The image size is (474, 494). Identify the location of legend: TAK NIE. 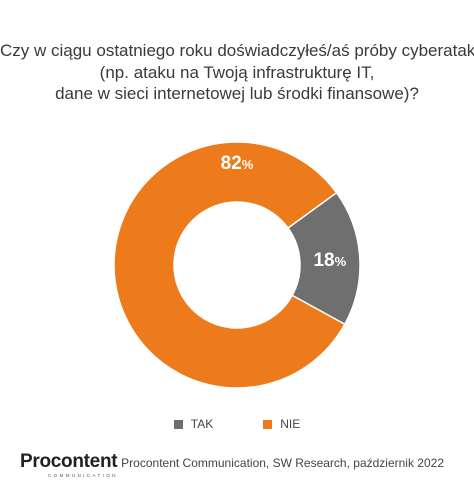
(237, 424).